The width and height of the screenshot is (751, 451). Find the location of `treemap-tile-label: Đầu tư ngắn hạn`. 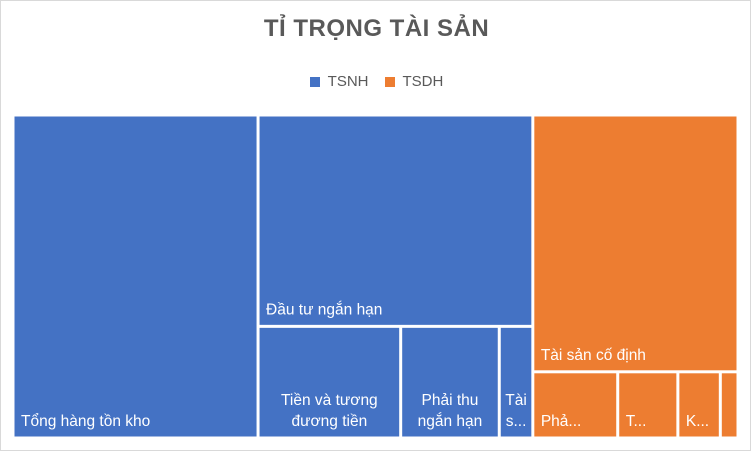

treemap-tile-label: Đầu tư ngắn hạn is located at coordinates (324, 309).